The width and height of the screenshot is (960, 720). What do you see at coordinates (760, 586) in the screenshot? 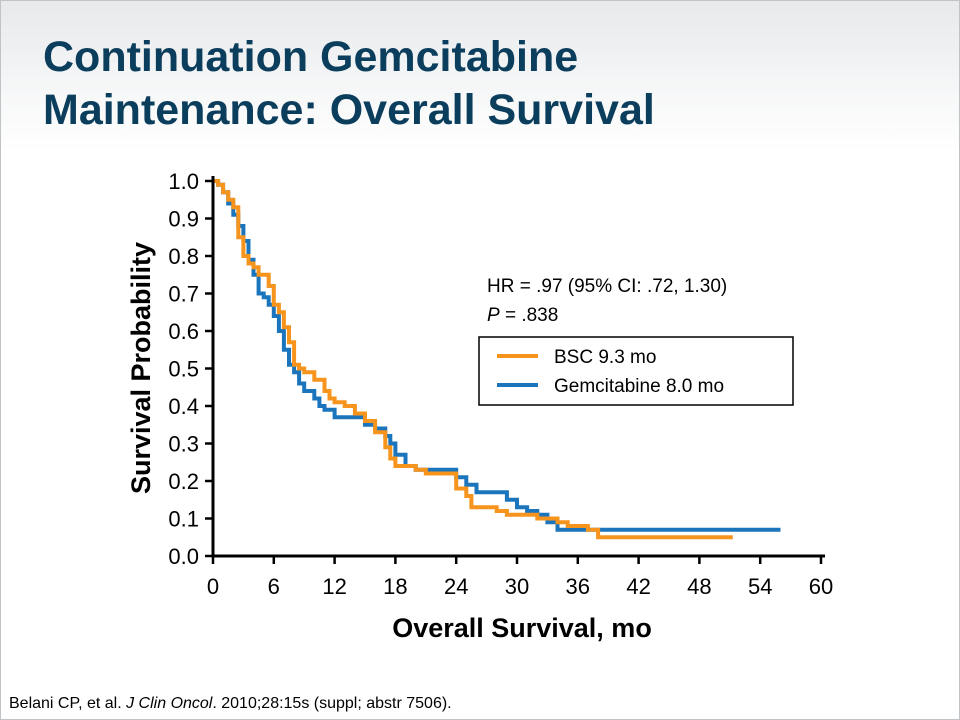
I see `x-tick-label: 54` at bounding box center [760, 586].